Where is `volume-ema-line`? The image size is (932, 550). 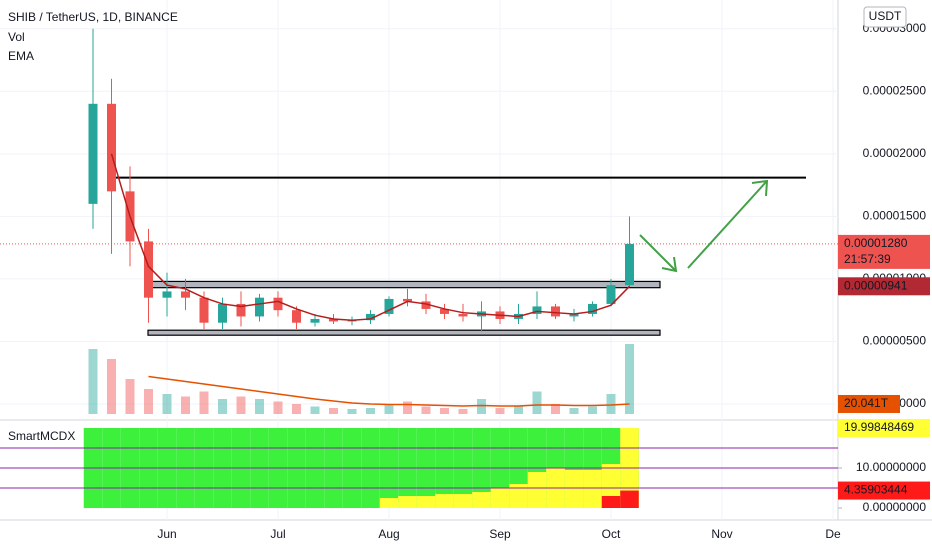 volume-ema-line is located at coordinates (389, 391).